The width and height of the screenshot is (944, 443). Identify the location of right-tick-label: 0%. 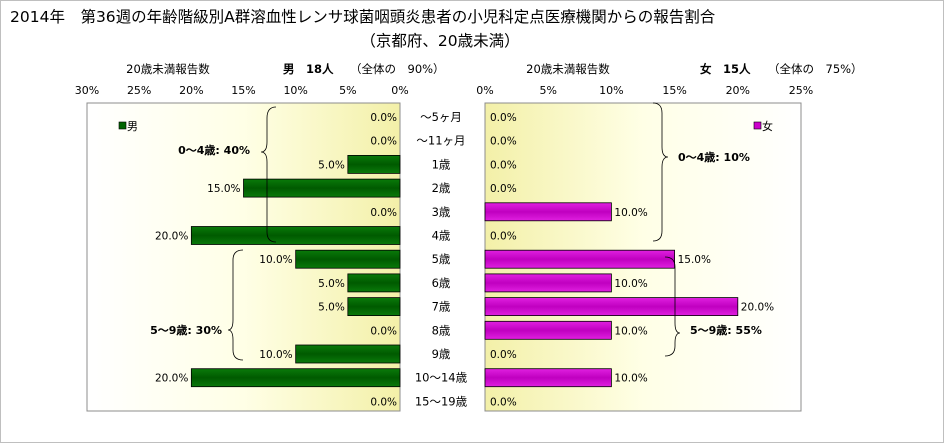
(484, 90).